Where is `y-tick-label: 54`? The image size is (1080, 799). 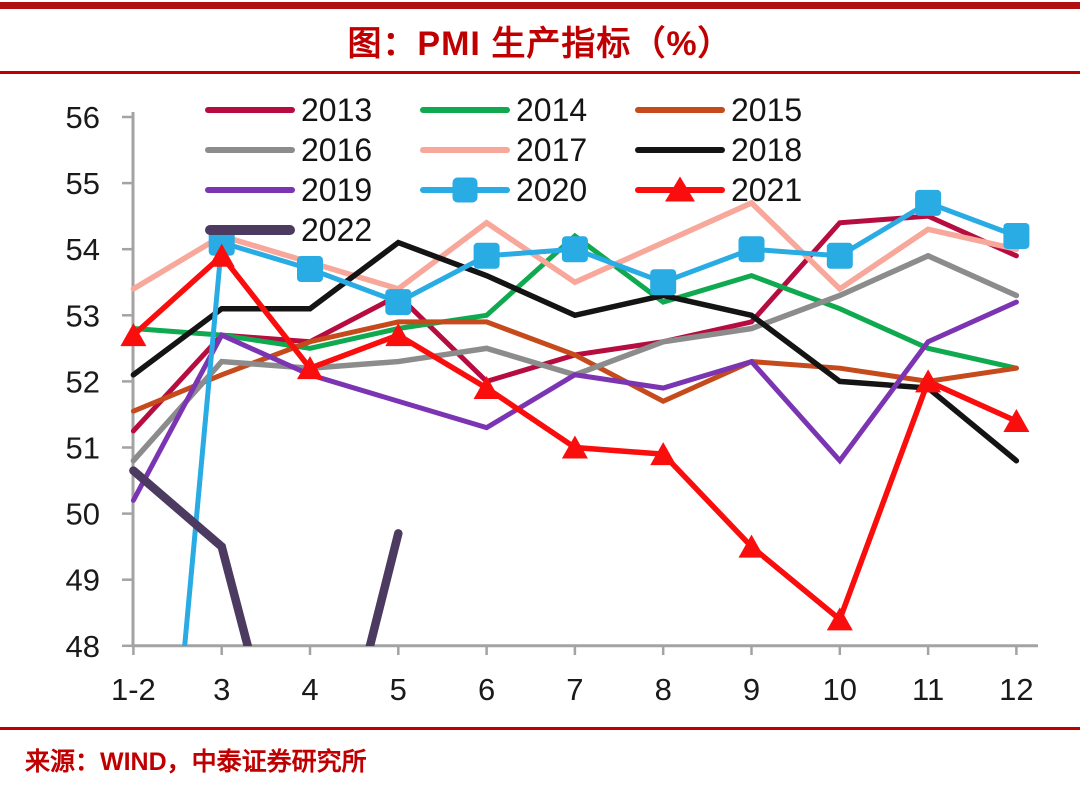 y-tick-label: 54 is located at coordinates (83, 249).